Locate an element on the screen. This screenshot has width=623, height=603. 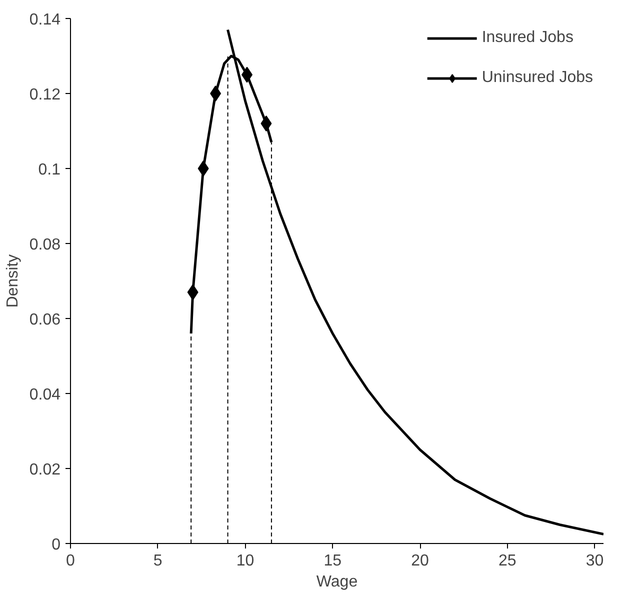
legend-label: Uninsured Jobs is located at coordinates (537, 78).